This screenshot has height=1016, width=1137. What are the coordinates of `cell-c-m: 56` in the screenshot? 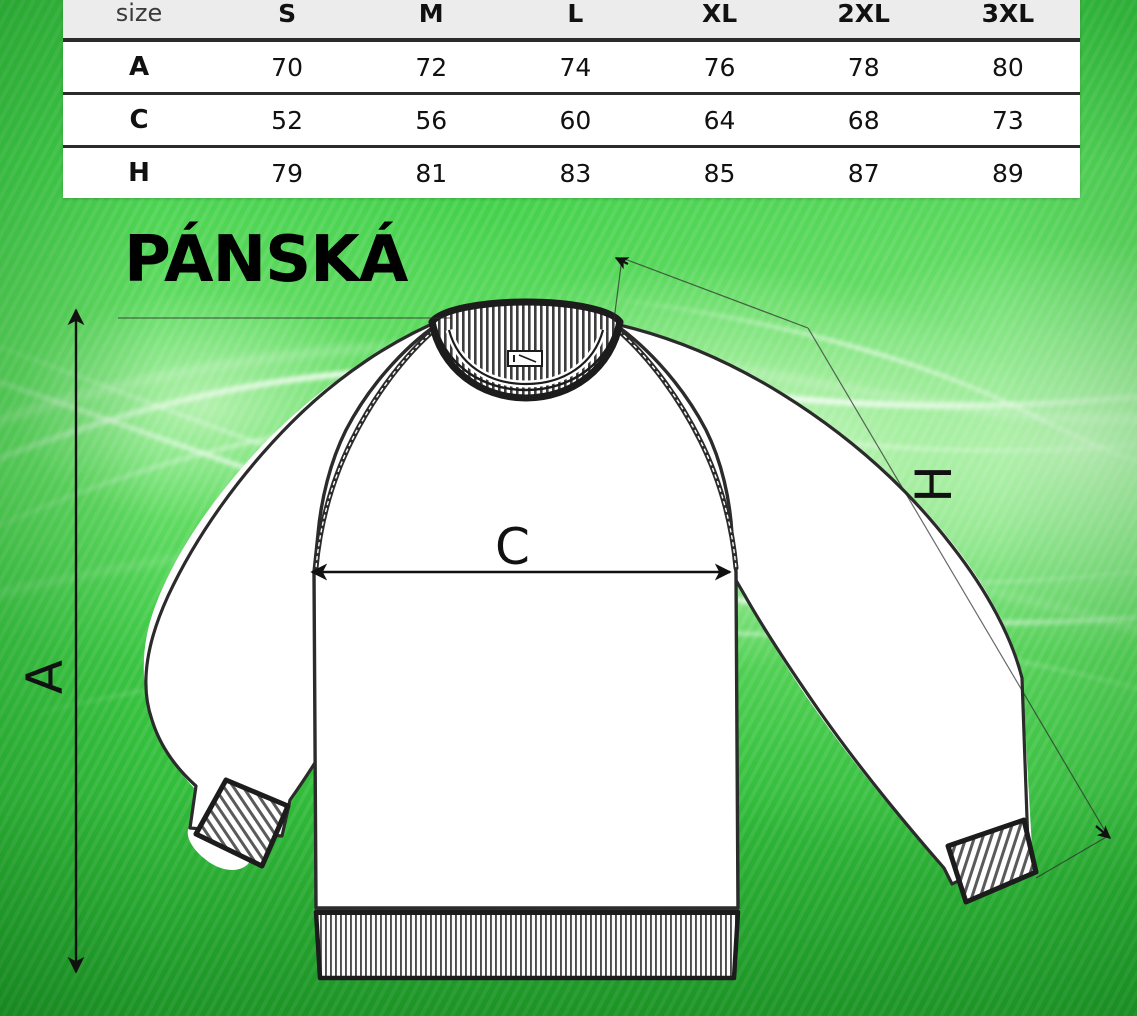 It's located at (431, 120).